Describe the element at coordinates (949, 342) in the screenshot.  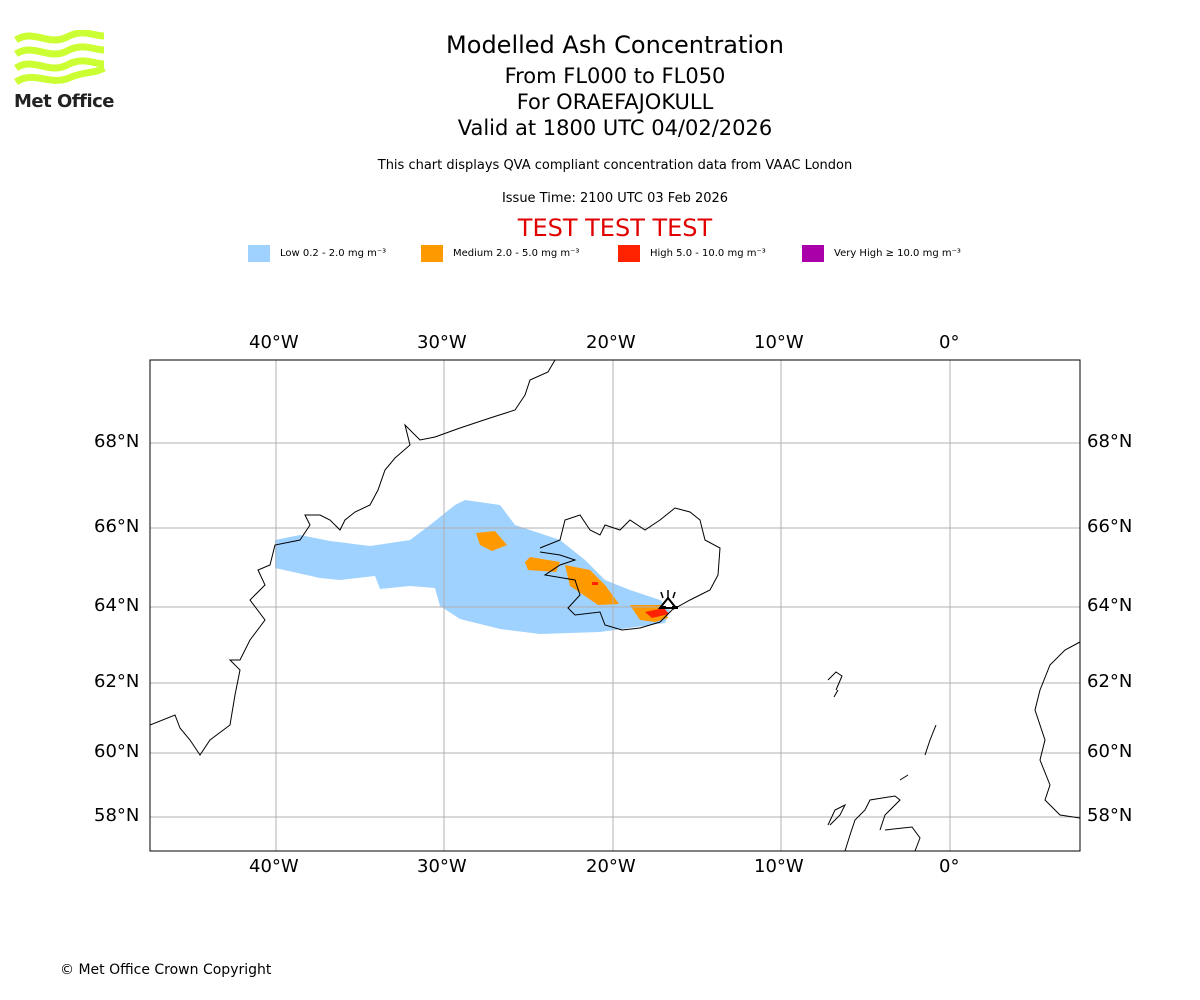
I see `lon-tick-top: 0°` at that location.